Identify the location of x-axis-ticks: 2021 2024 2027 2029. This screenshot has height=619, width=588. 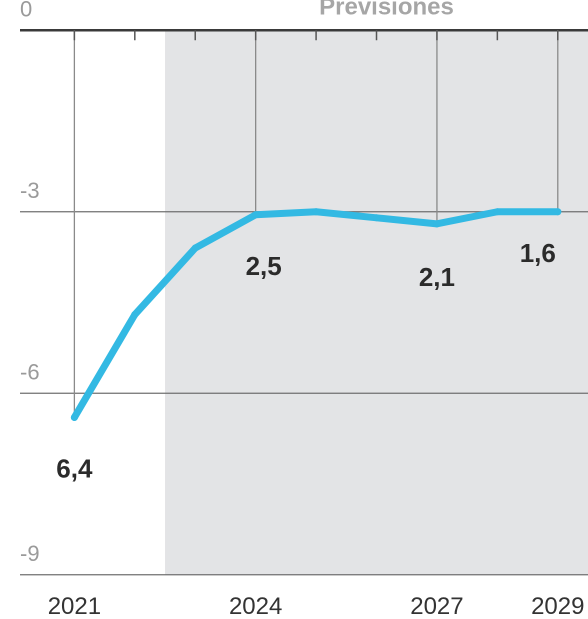
(316, 606).